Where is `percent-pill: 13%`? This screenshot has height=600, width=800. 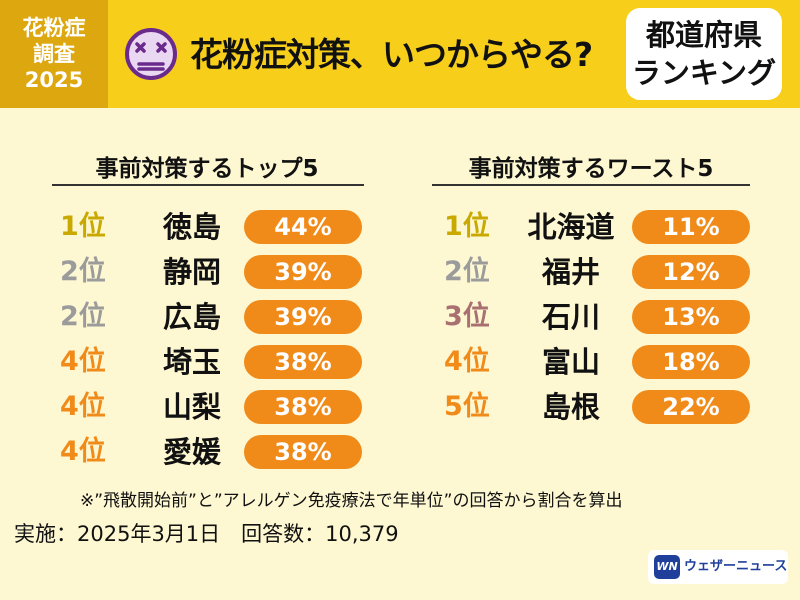
percent-pill: 13% is located at coordinates (691, 317).